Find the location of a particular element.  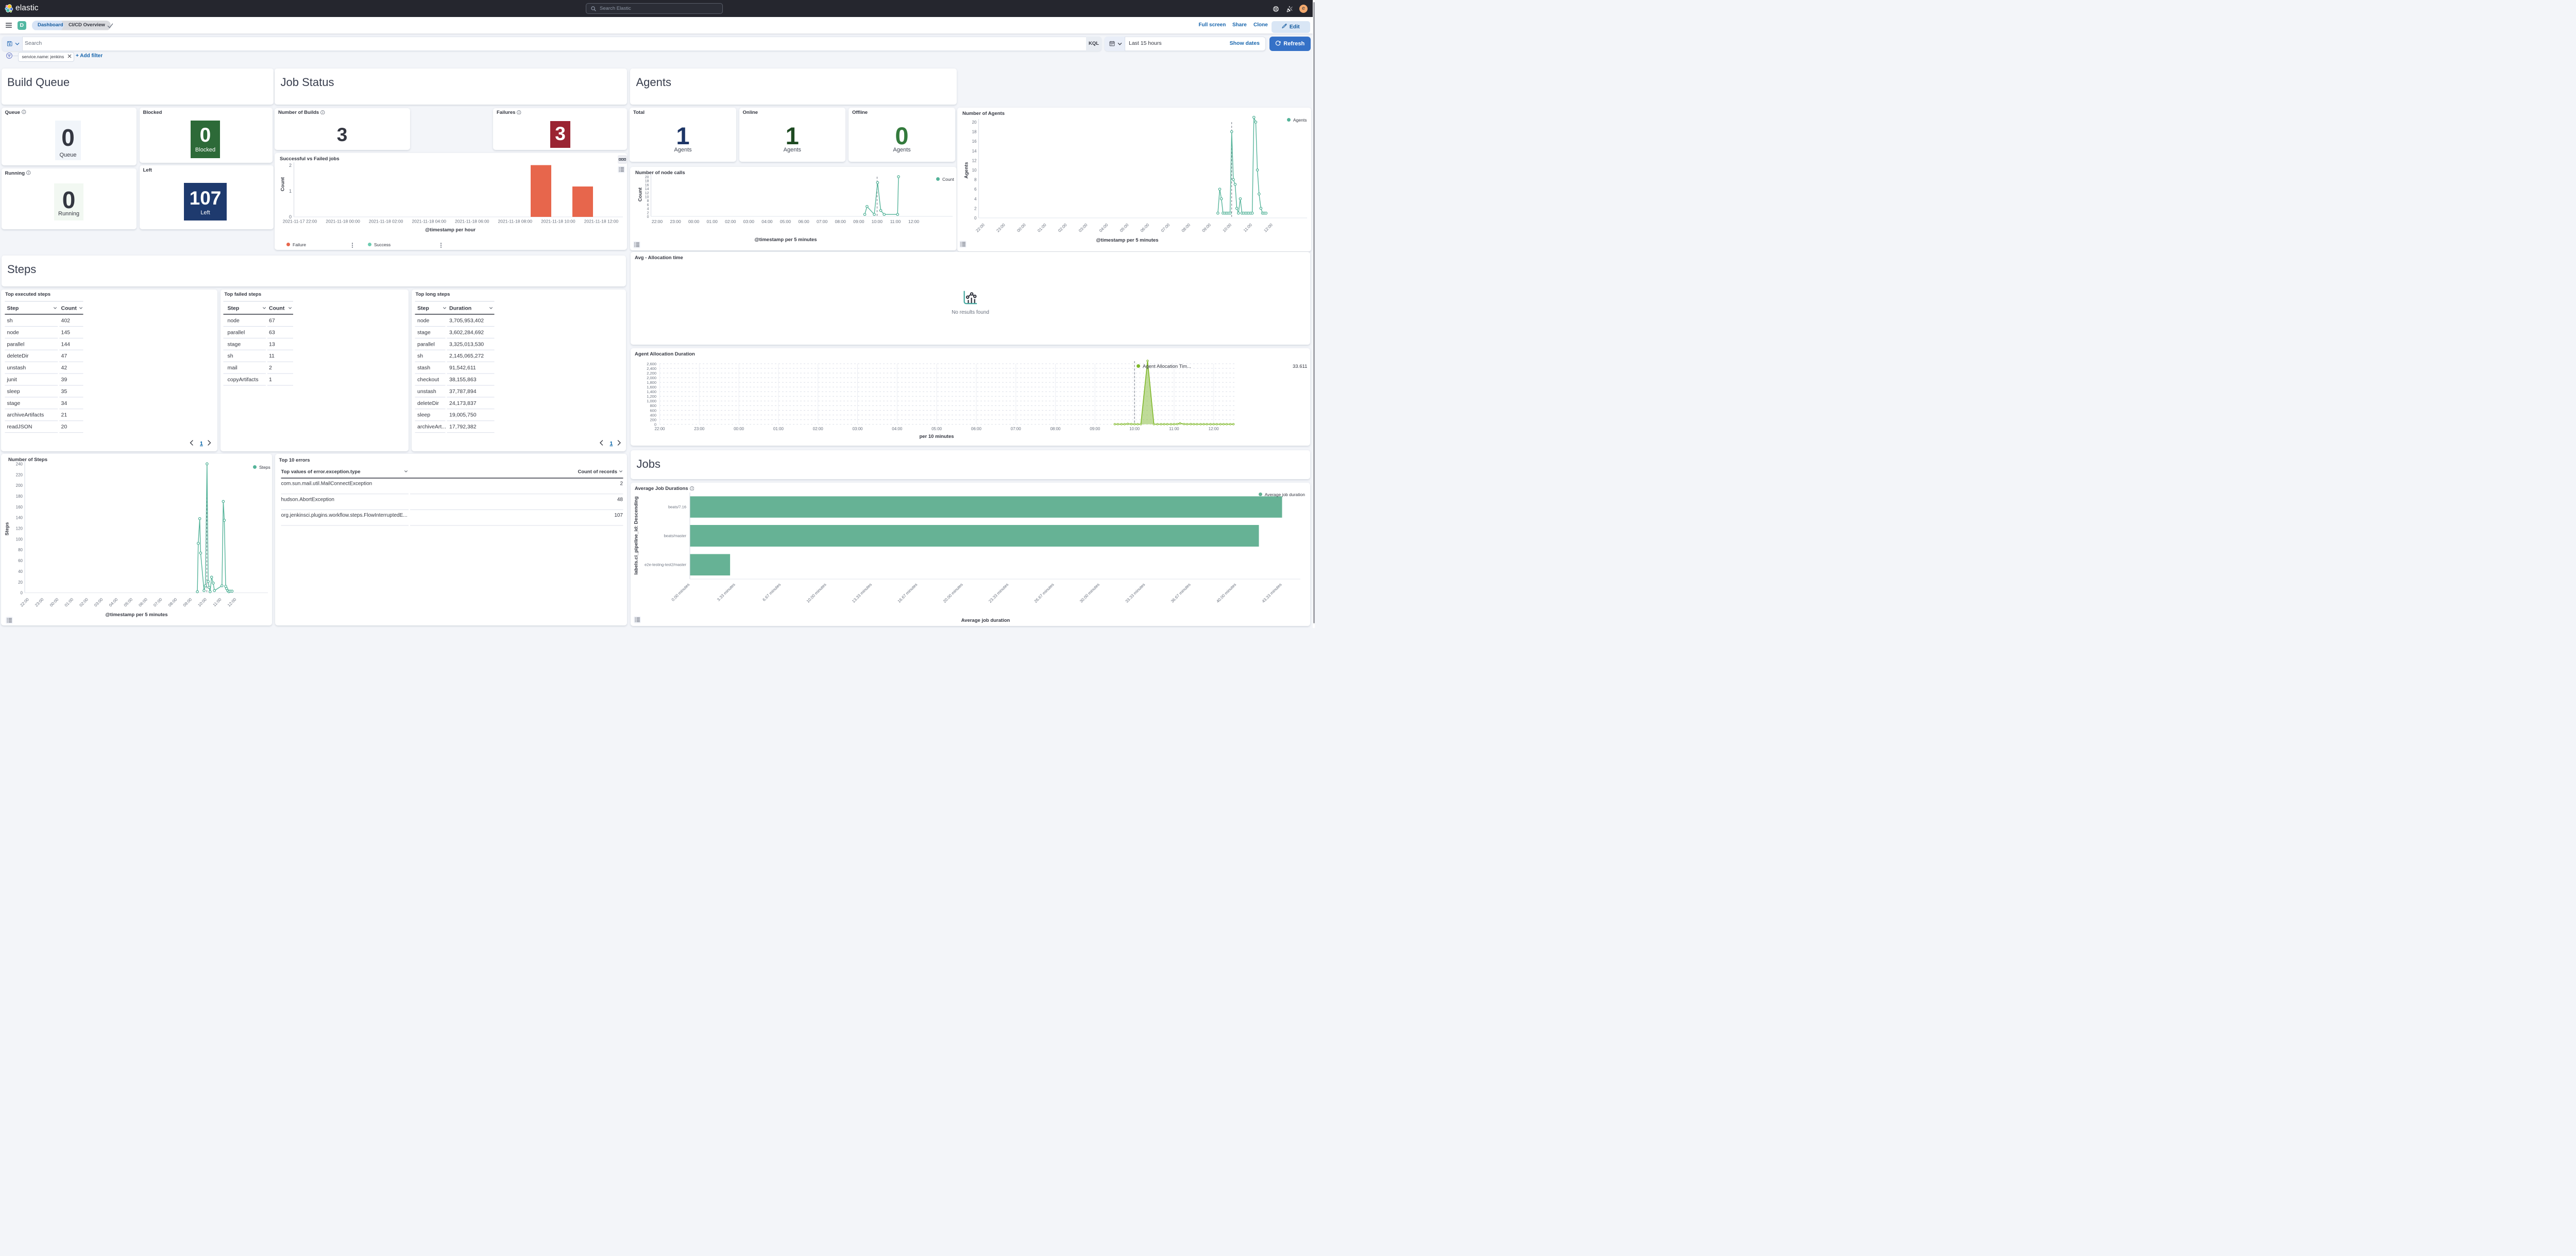

svg-text: 34 is located at coordinates (64, 403).